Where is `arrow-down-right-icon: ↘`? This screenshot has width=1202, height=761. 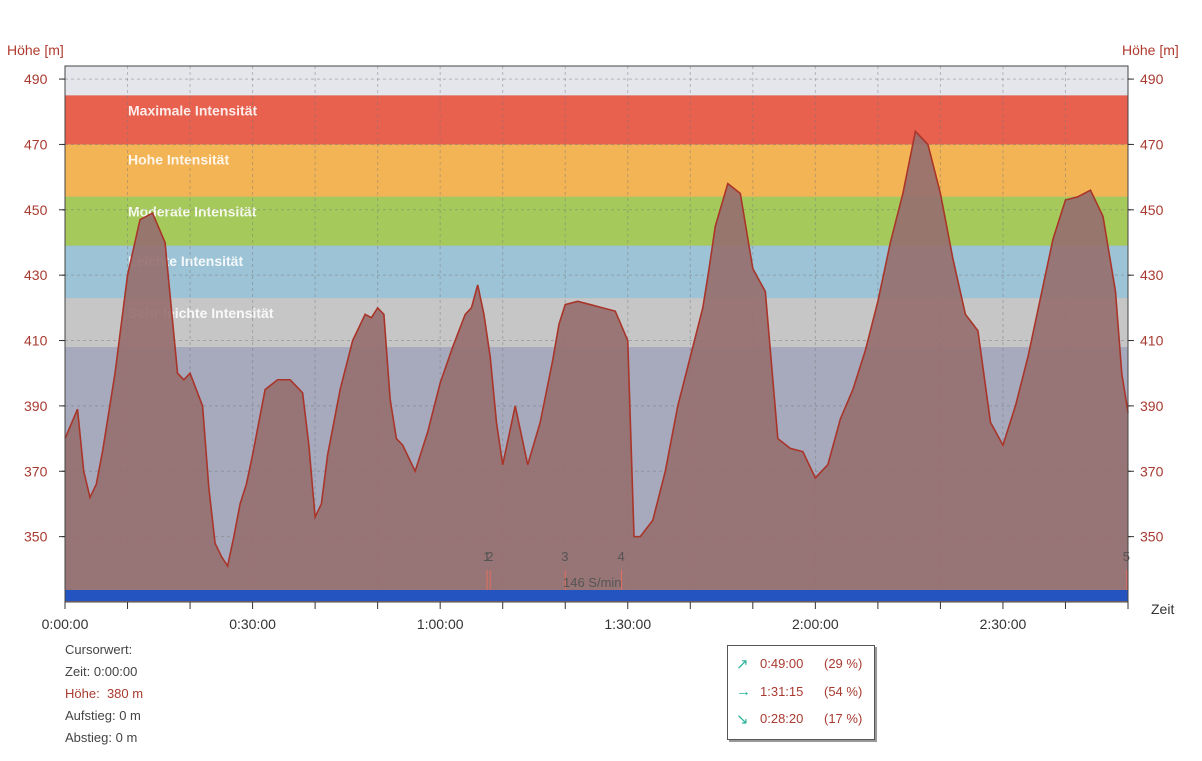 arrow-down-right-icon: ↘ is located at coordinates (742, 719).